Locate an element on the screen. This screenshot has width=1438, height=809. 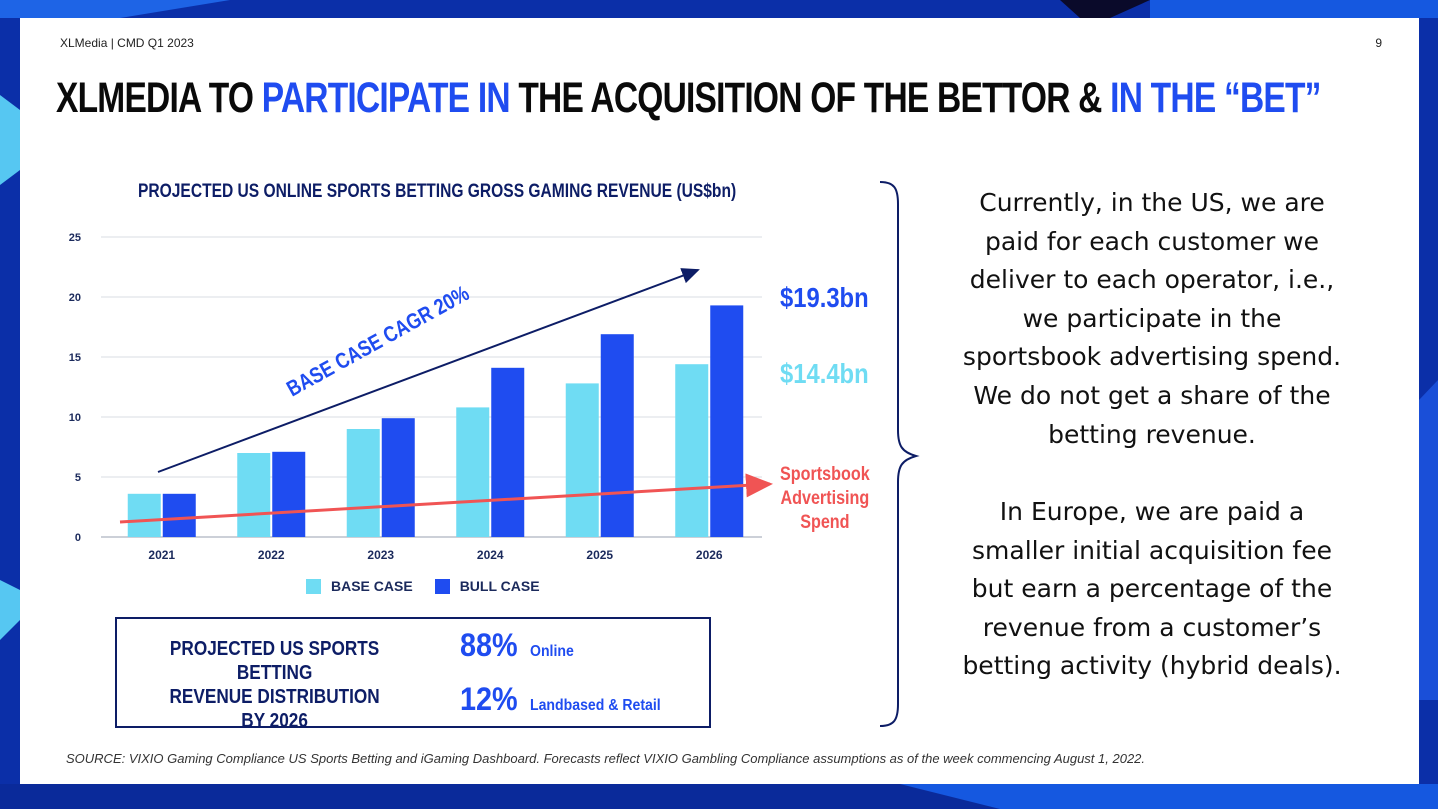
sportsbook-label-line: Advertising is located at coordinates (825, 498).